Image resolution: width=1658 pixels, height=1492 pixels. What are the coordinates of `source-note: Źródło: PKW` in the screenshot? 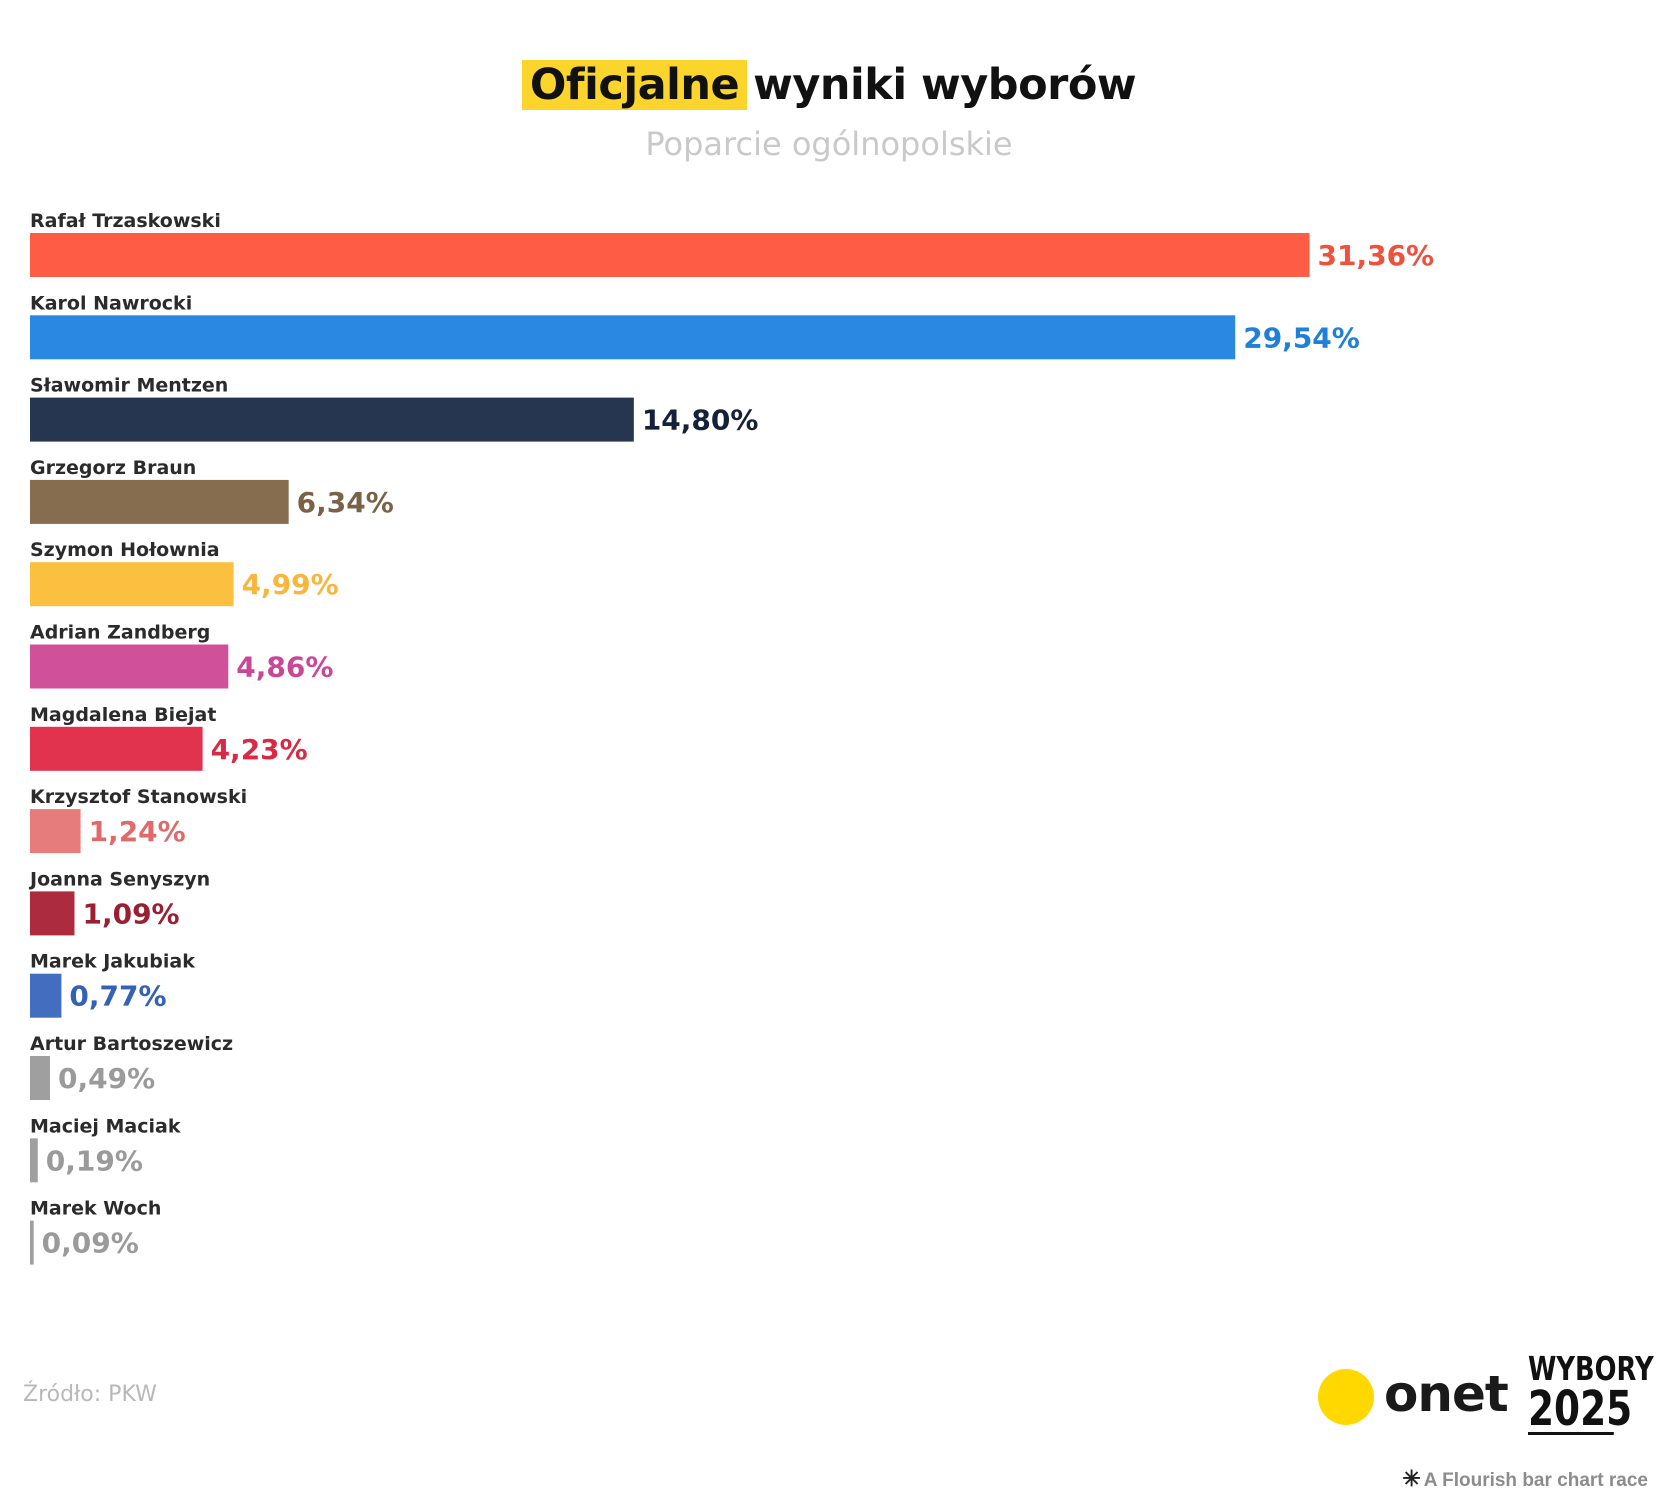 It's located at (90, 1394).